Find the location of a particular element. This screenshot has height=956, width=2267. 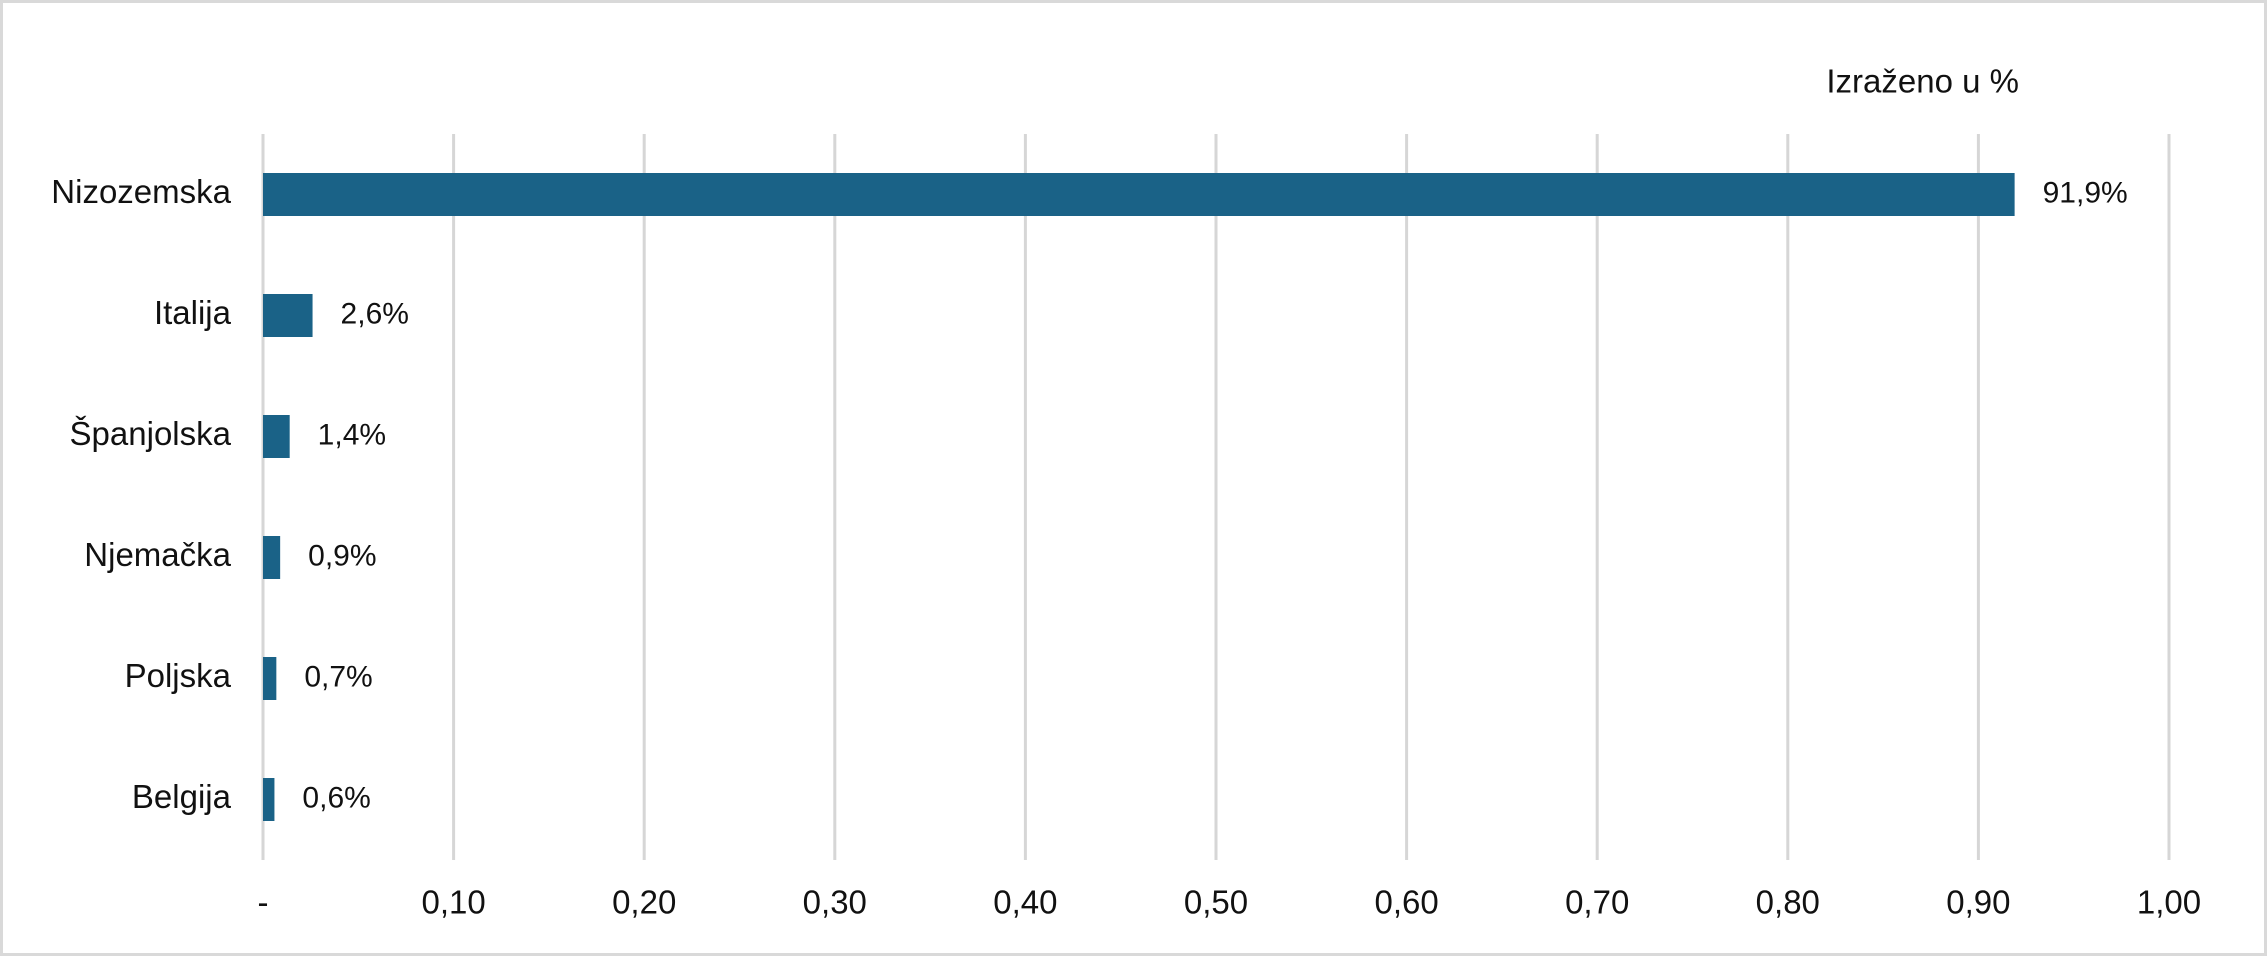

x-tick-label: 0,20 is located at coordinates (644, 902).